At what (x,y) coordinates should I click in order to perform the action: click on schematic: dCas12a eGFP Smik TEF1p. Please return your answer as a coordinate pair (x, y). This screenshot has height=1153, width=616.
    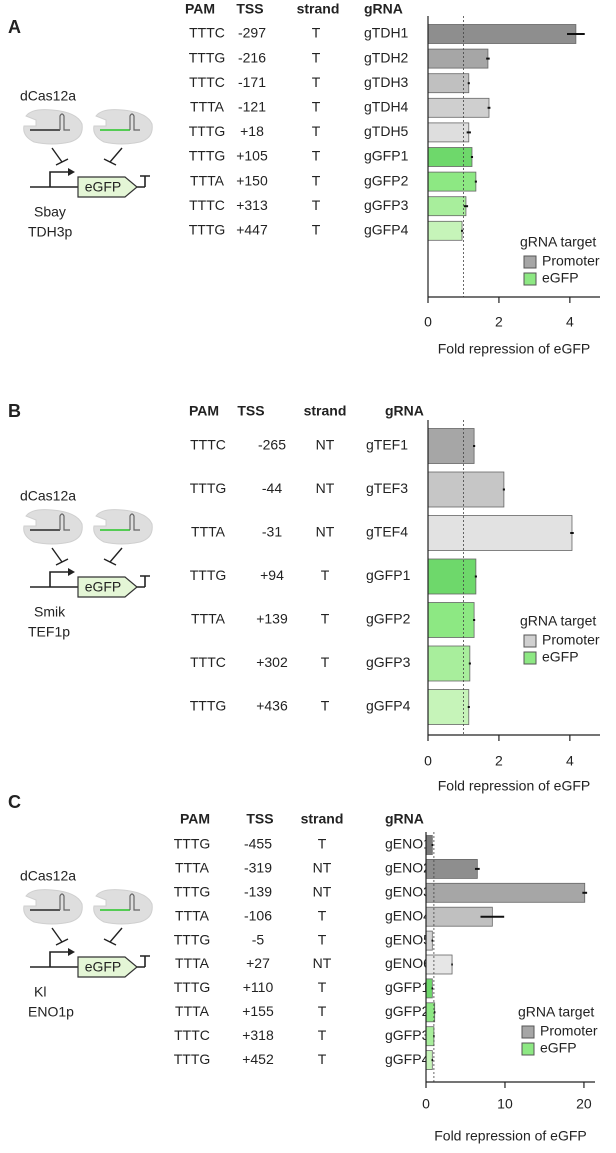
    Looking at the image, I should click on (86, 564).